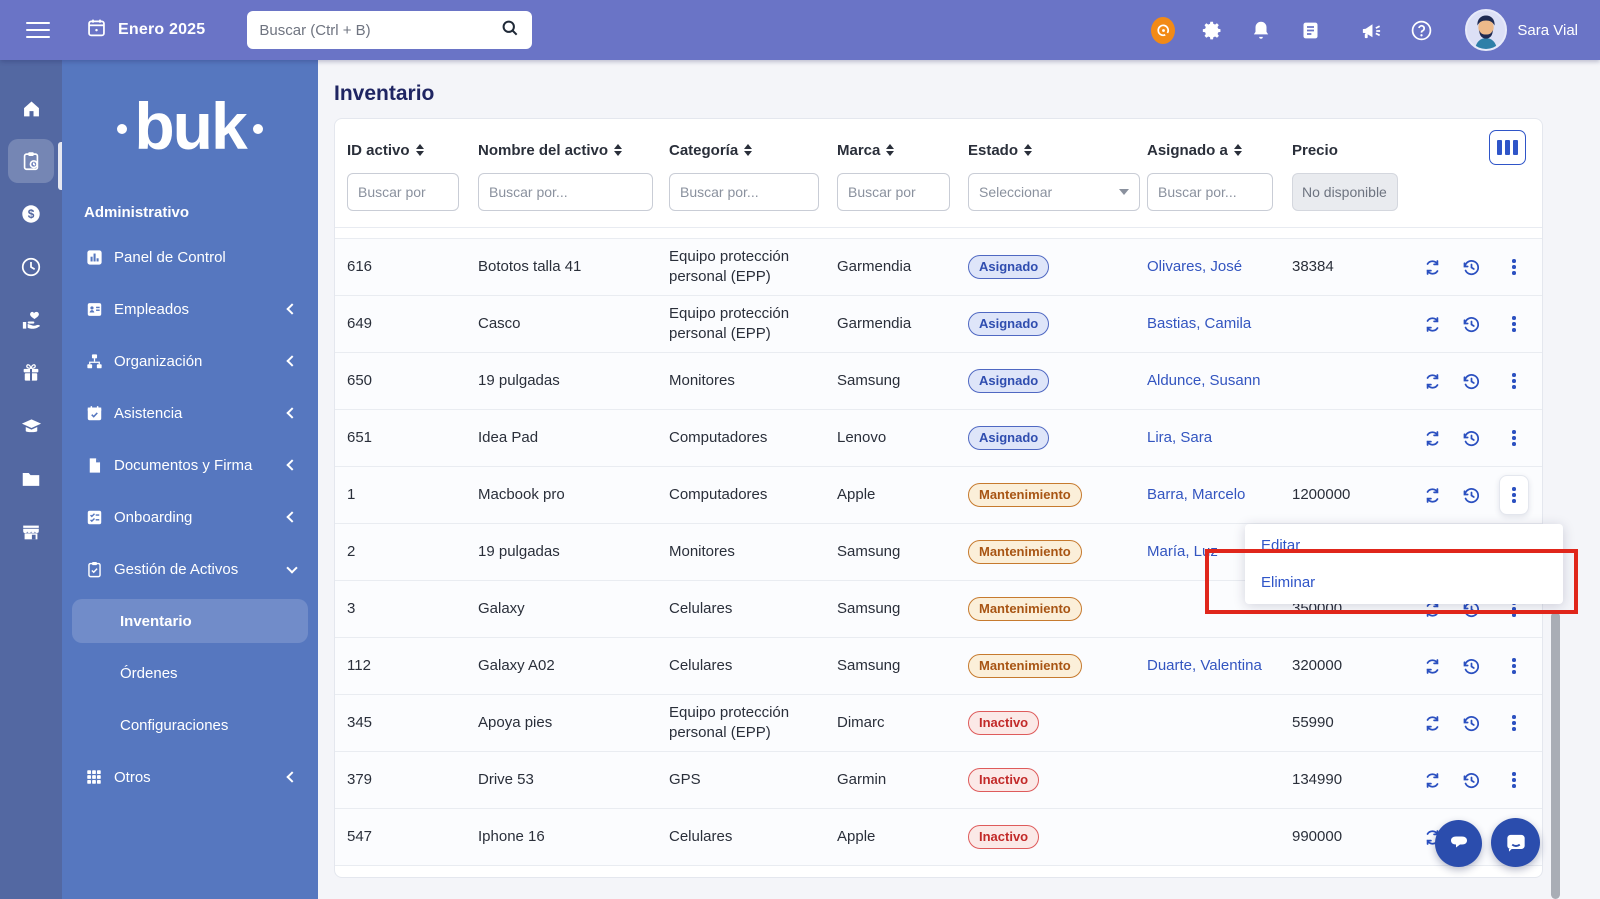 The width and height of the screenshot is (1600, 899). I want to click on assistant-icon, so click(1163, 30).